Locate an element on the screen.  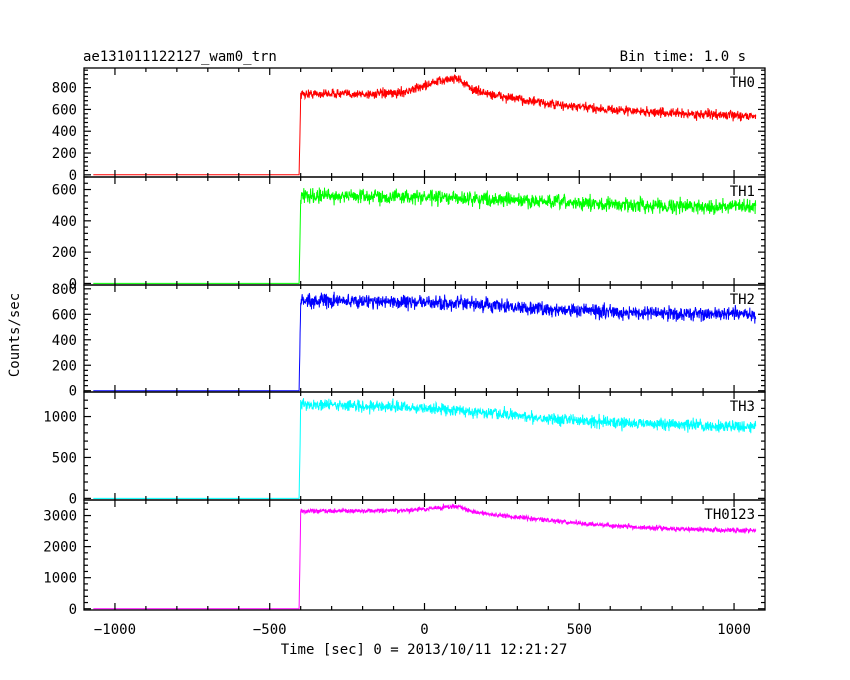
chart-title: ae131011122127_wam0_trn is located at coordinates (180, 57).